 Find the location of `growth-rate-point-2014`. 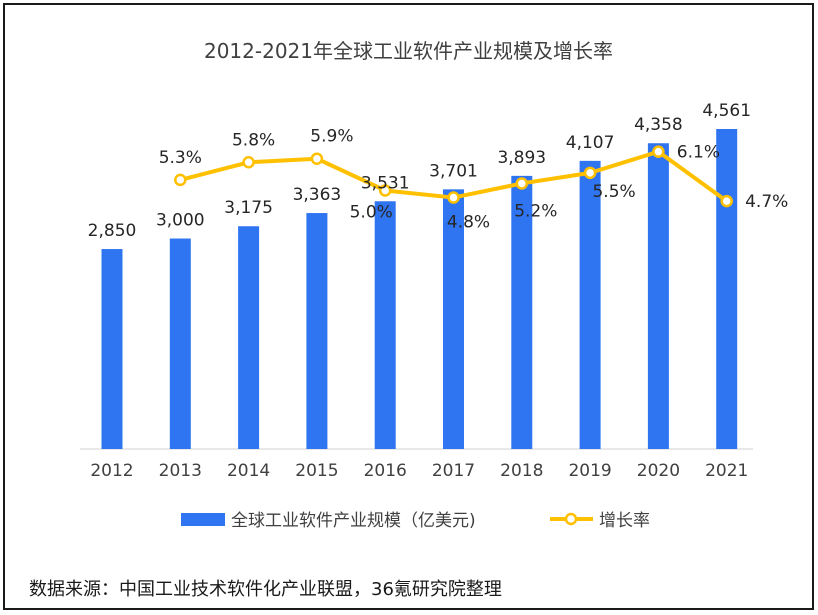

growth-rate-point-2014 is located at coordinates (248, 162).